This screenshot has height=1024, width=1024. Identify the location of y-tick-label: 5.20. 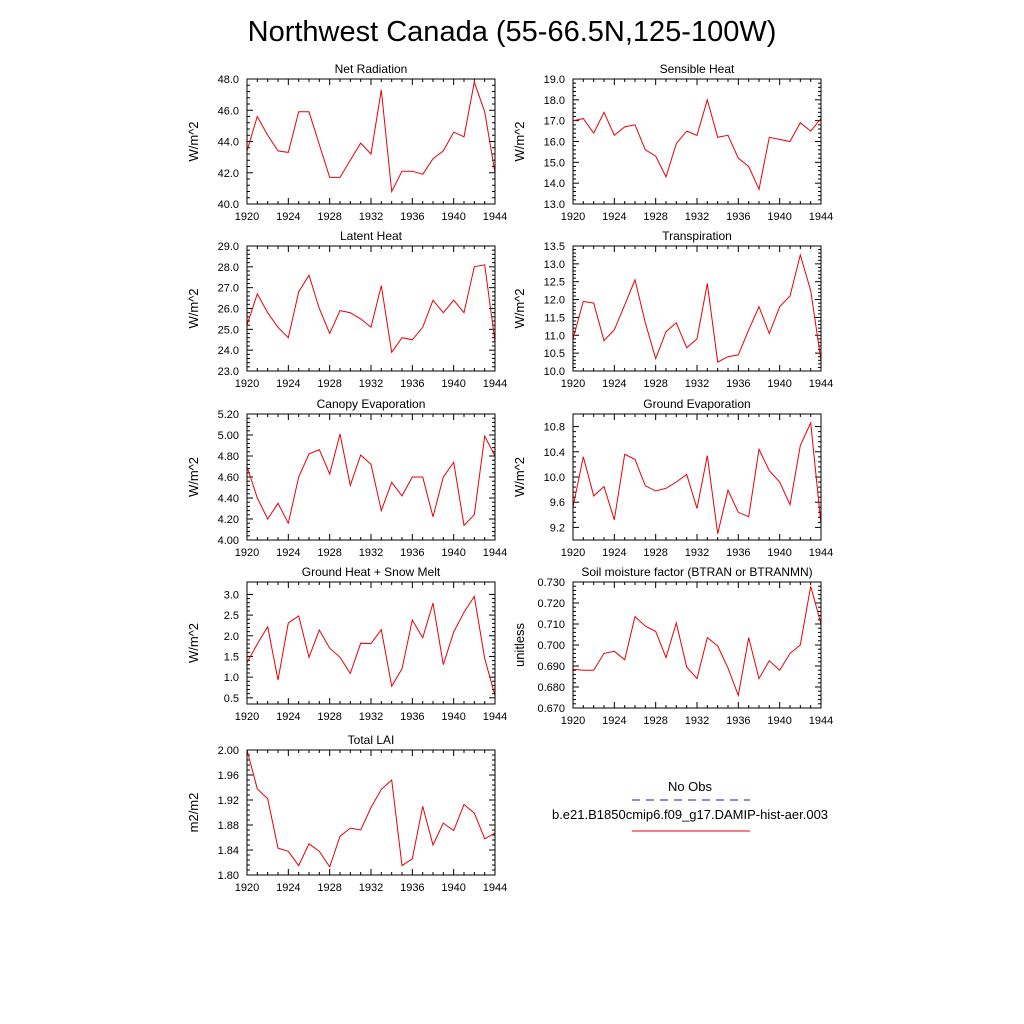
(228, 415).